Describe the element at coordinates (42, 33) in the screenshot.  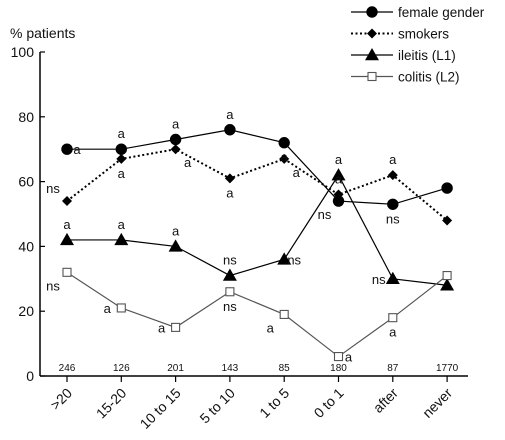
I see `y-axis-label: % patients` at that location.